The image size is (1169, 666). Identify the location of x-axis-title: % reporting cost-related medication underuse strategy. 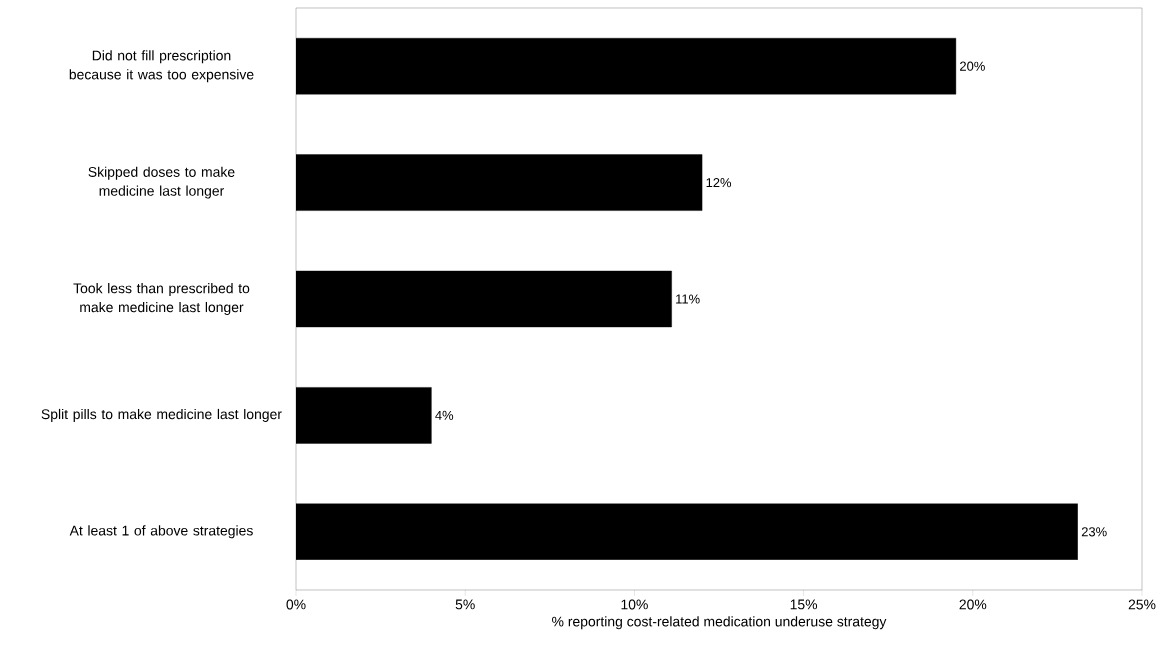
(719, 623).